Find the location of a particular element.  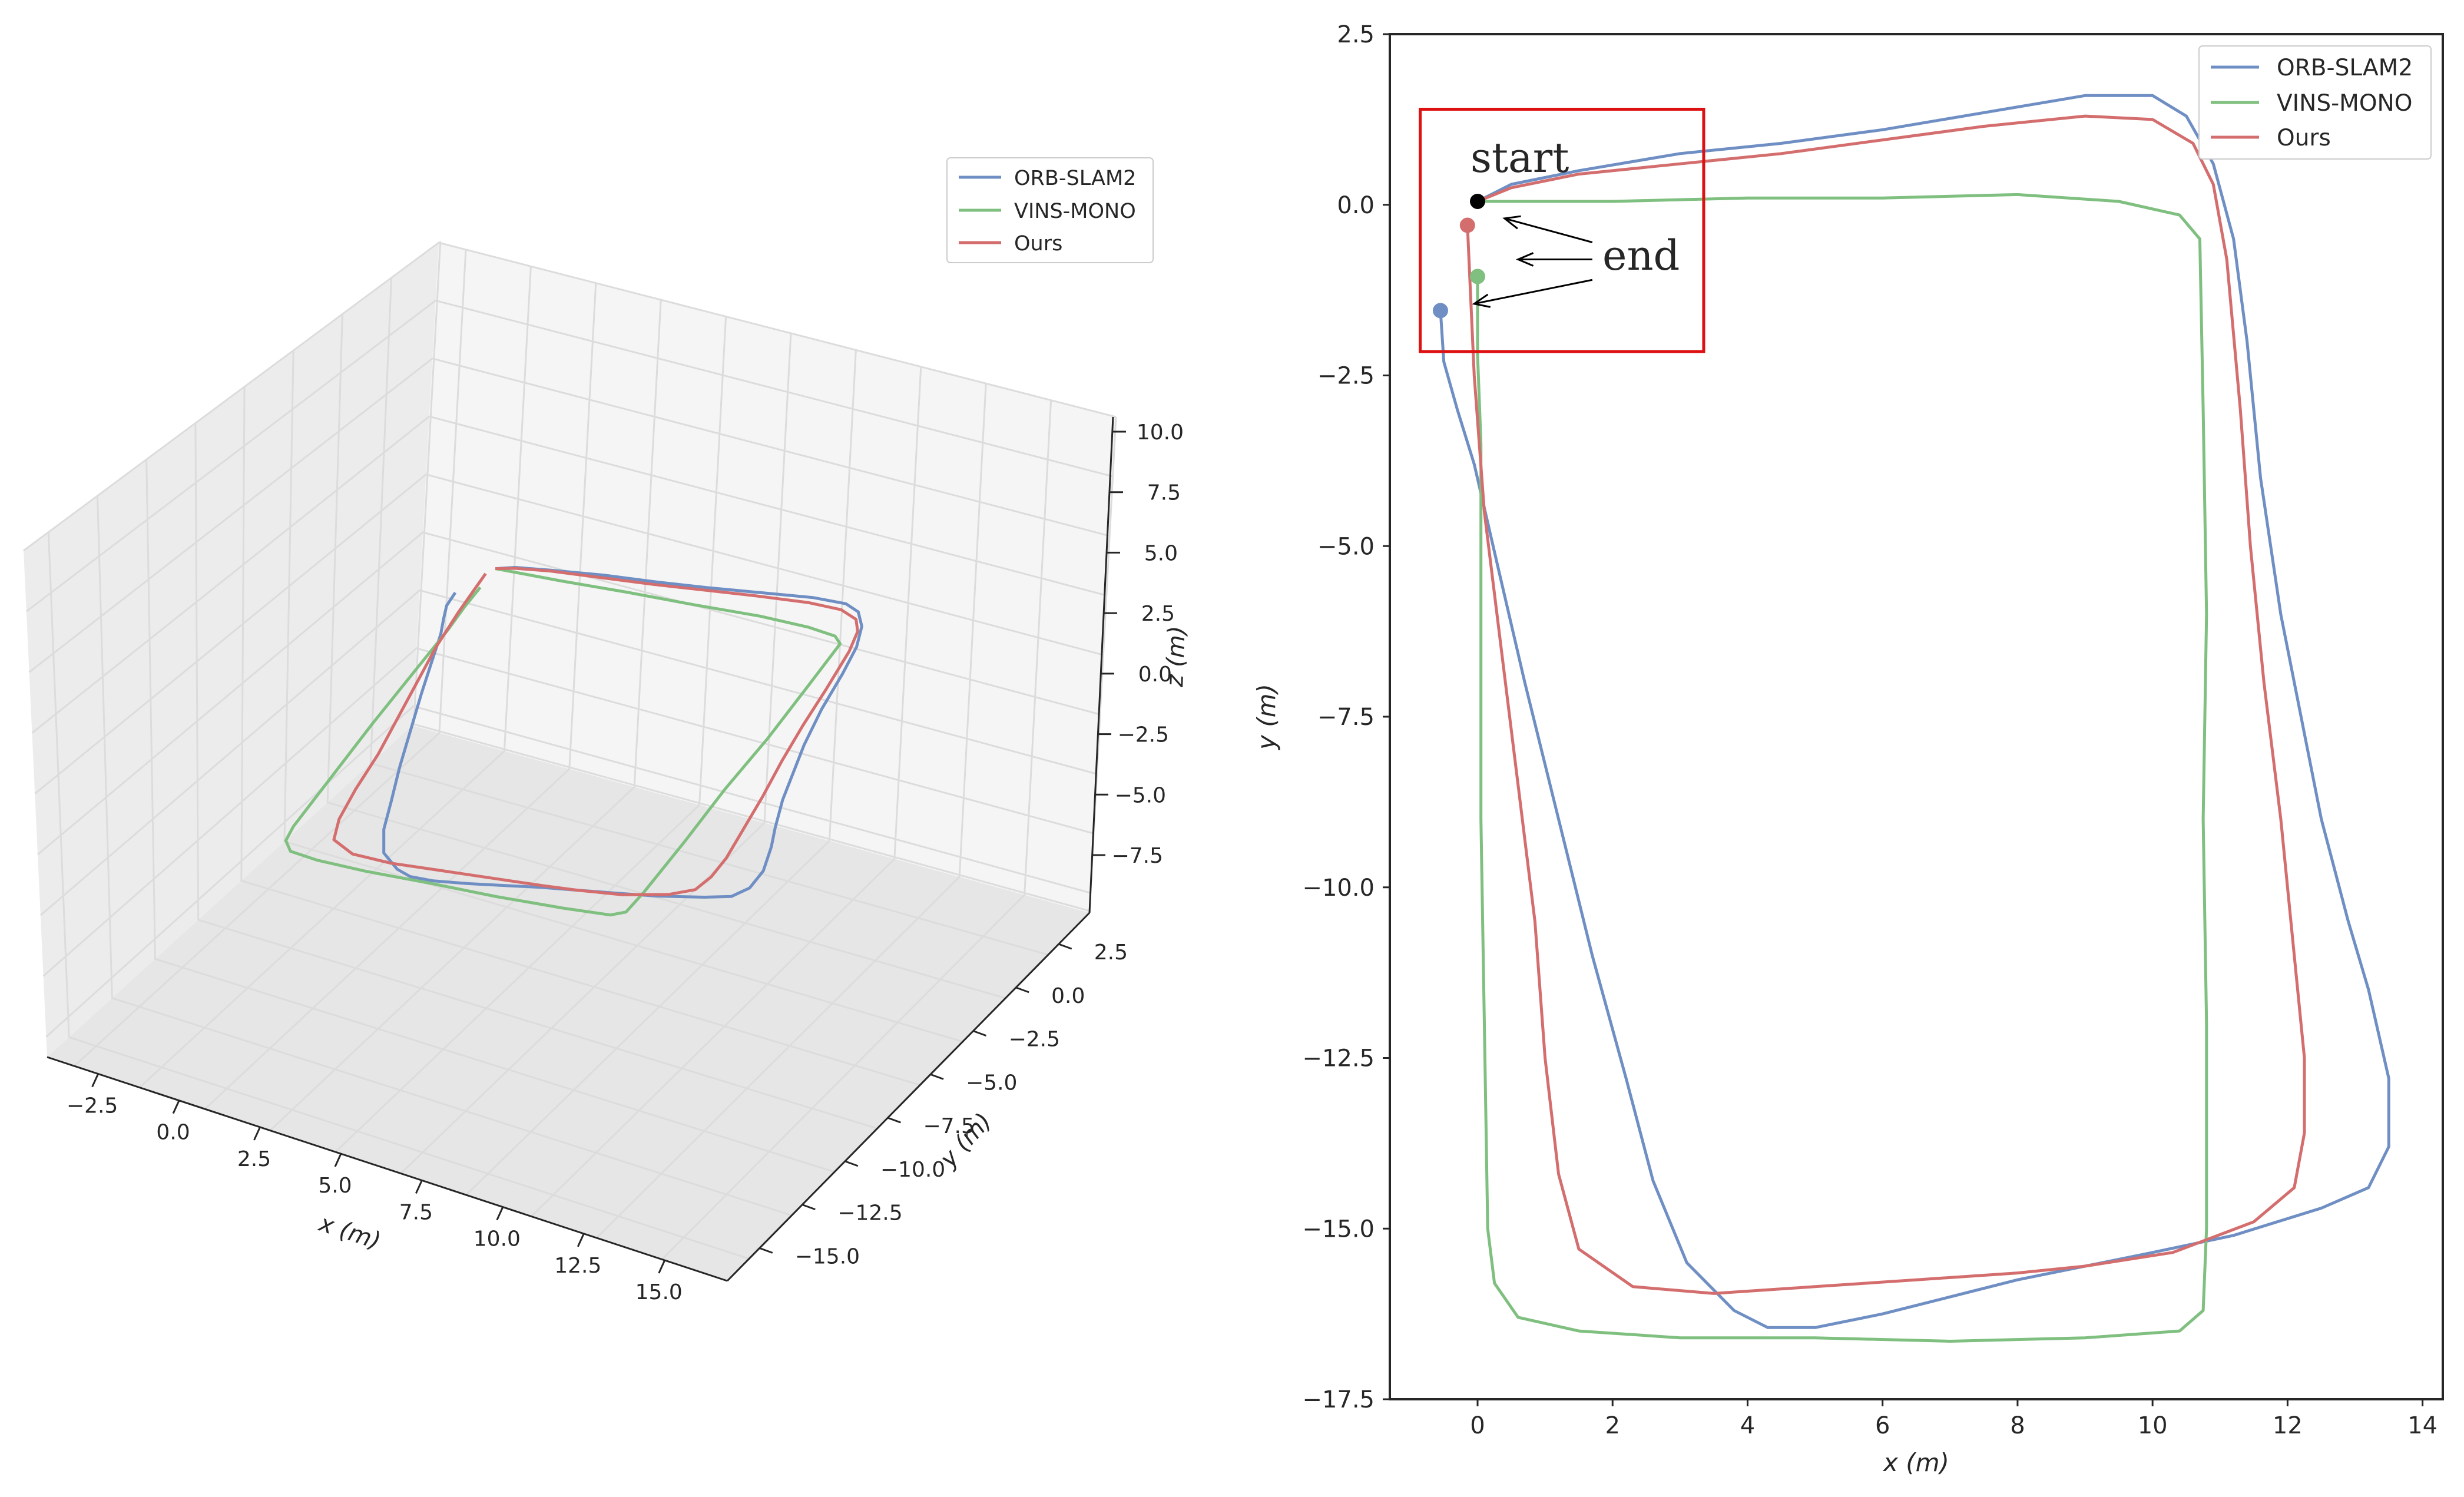

legend-2d-orb-label: ORB-SLAM2 is located at coordinates (2345, 68).